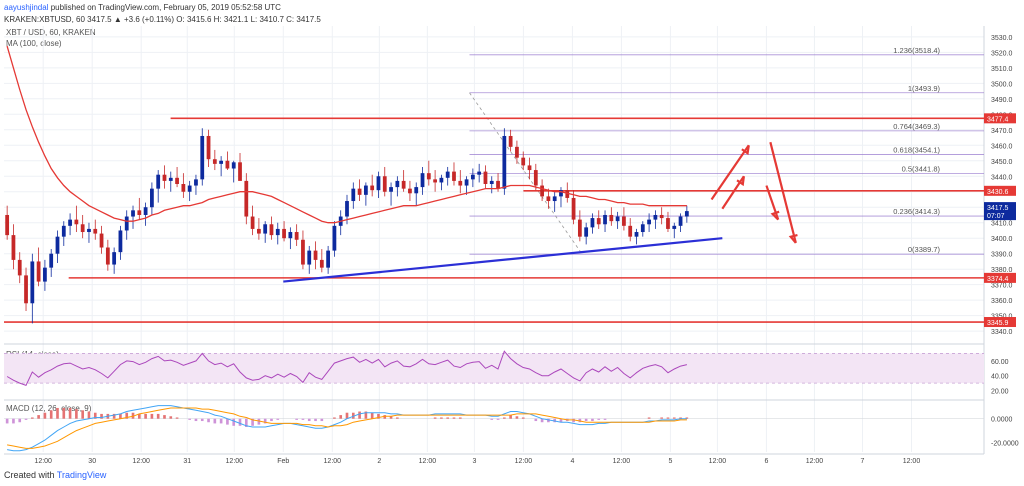 The width and height of the screenshot is (1024, 486). What do you see at coordinates (51, 32) in the screenshot?
I see `main-title: XBT / USD, 60, KRAKEN` at bounding box center [51, 32].